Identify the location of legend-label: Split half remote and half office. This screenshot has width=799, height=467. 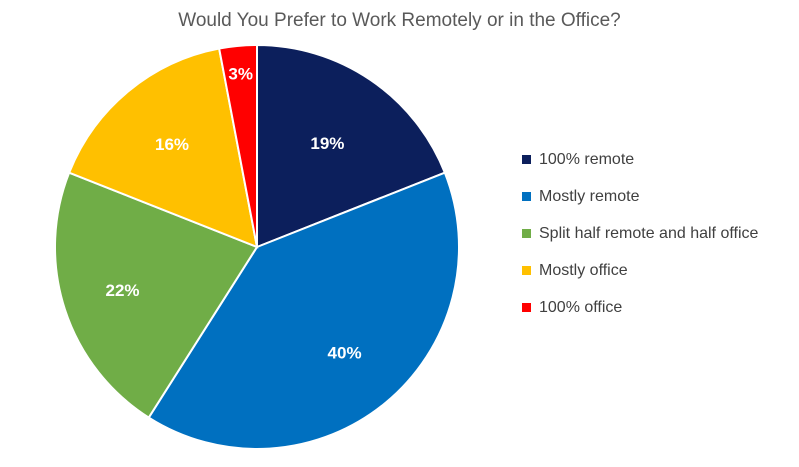
(649, 233).